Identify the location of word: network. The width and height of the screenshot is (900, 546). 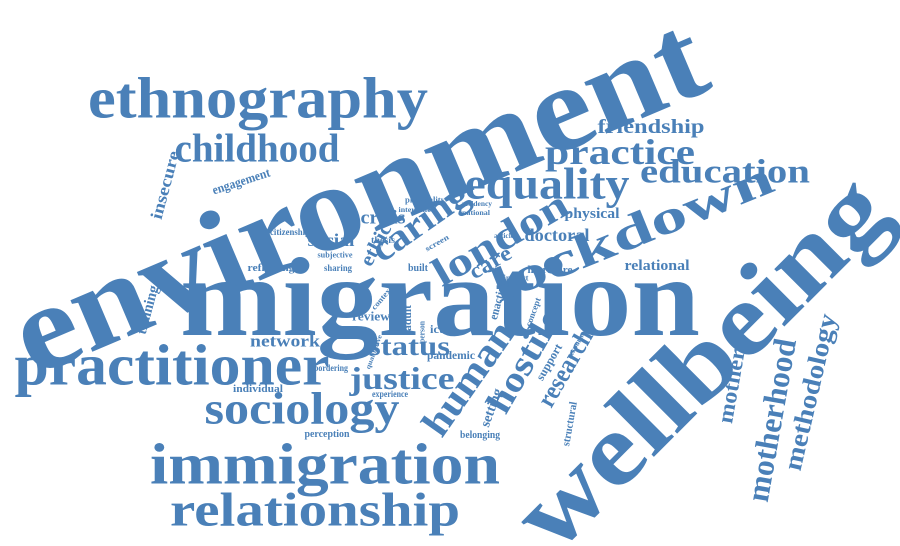
(285, 341).